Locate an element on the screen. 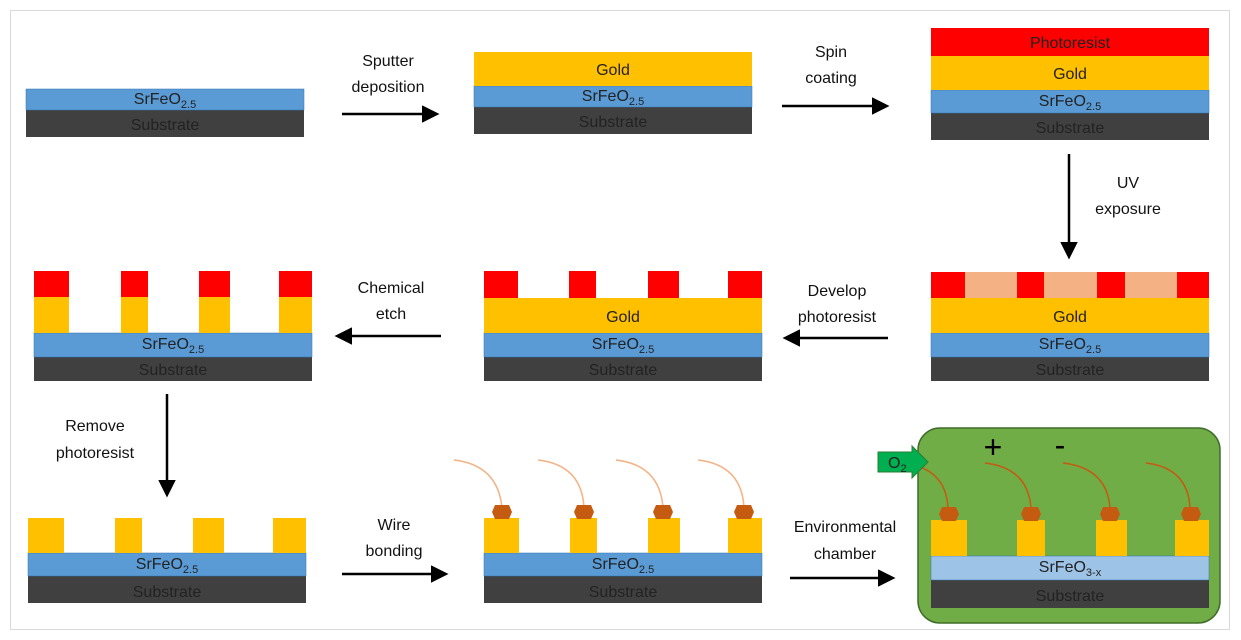 The height and width of the screenshot is (640, 1241). stack-9: SrFeO3-x Substrate is located at coordinates (1056, 535).